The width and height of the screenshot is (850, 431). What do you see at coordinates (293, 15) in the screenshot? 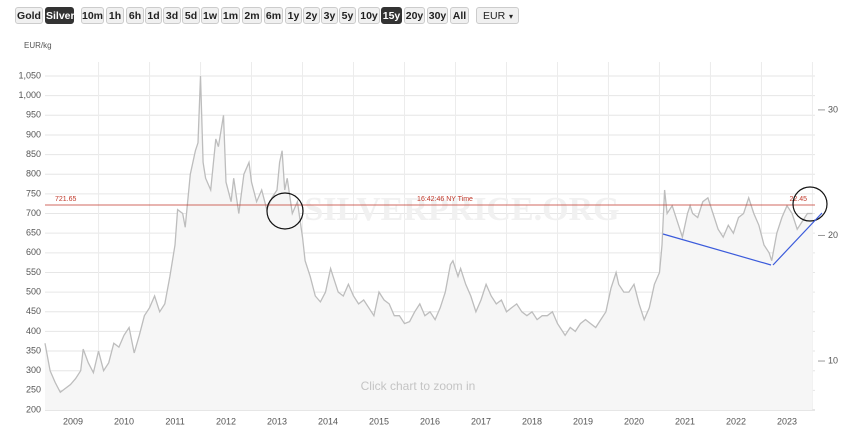
I see `range-button: 1y` at bounding box center [293, 15].